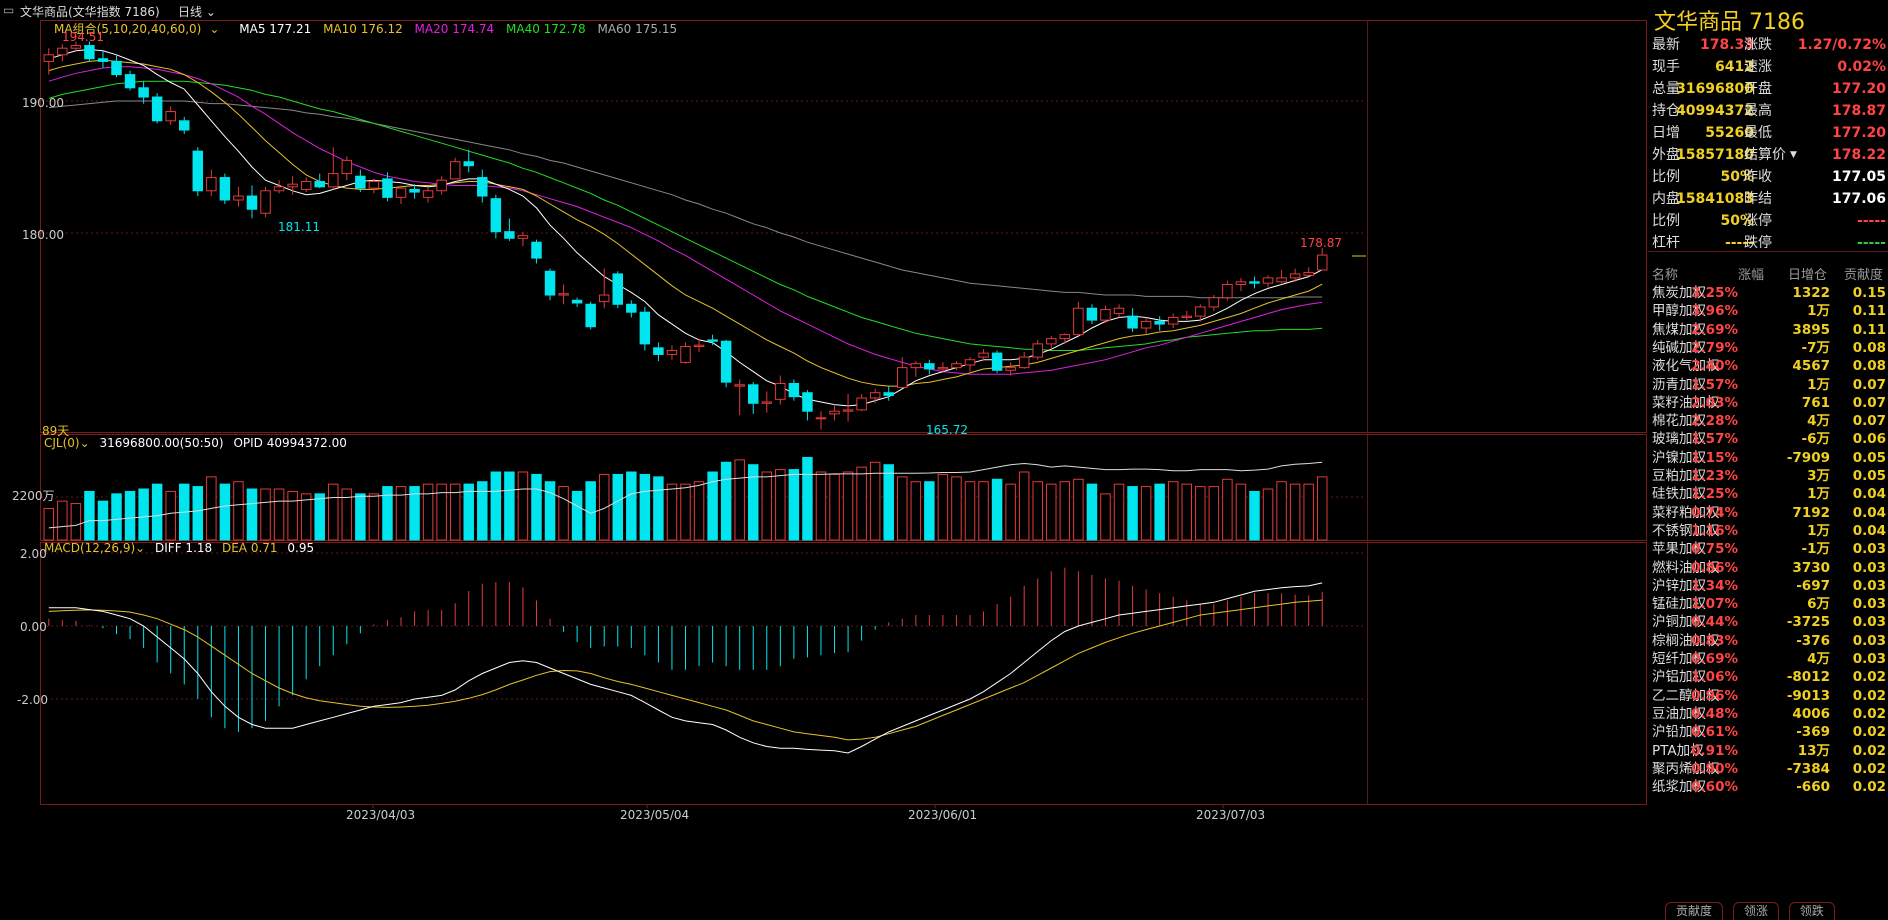  Describe the element at coordinates (90, 12) in the screenshot. I see `window-title: 文华商品(文华指数 7186)` at that location.